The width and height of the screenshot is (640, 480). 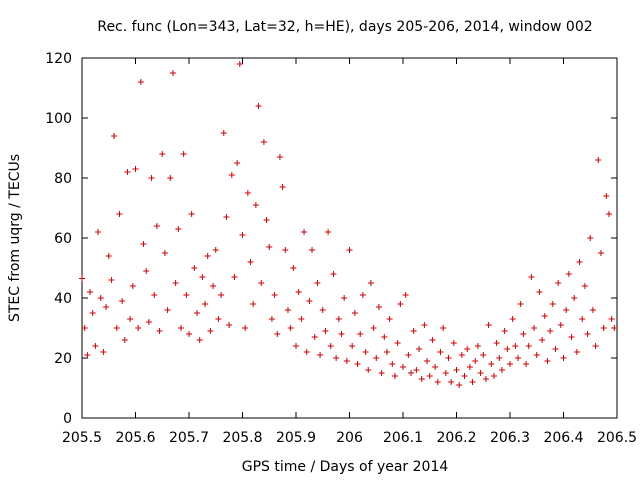 What do you see at coordinates (617, 438) in the screenshot?
I see `x-tick-label: 206.5` at bounding box center [617, 438].